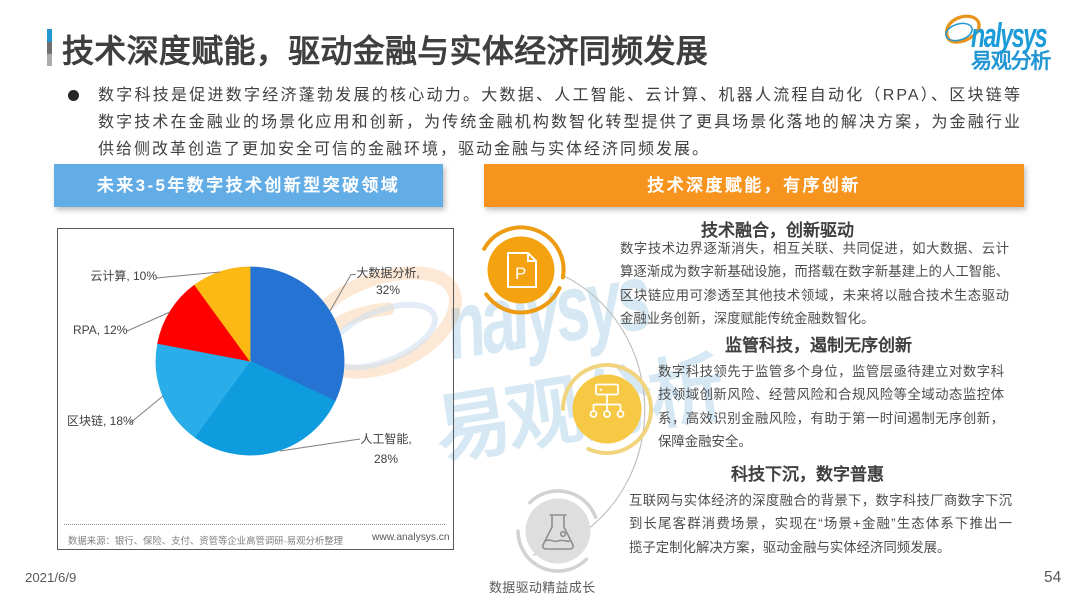 The image size is (1080, 608). Describe the element at coordinates (1009, 36) in the screenshot. I see `svg-text: nalysys` at that location.